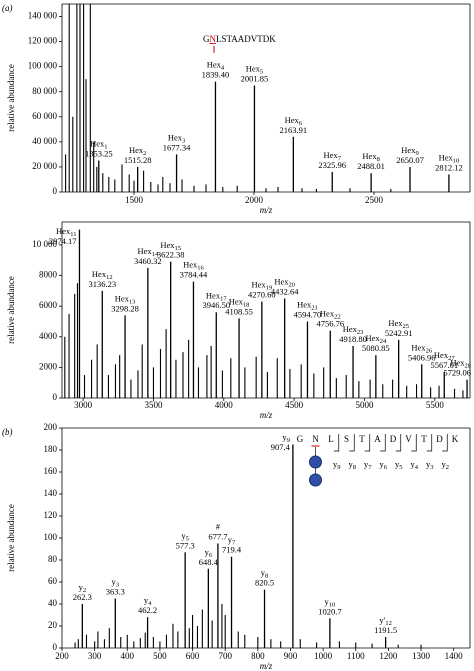 The image size is (474, 671). I want to click on peak-ion-label: Hex19, so click(262, 286).